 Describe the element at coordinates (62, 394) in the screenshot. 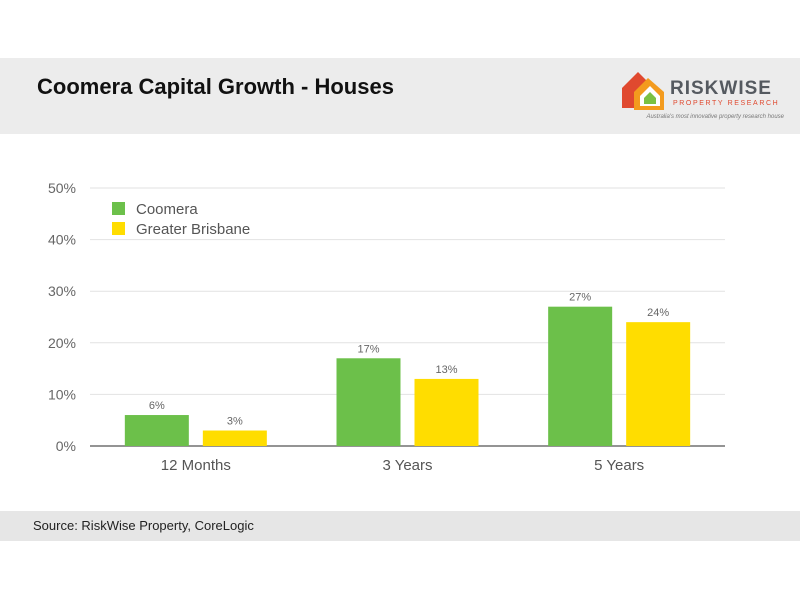

I see `y-tick-label: 10%` at that location.